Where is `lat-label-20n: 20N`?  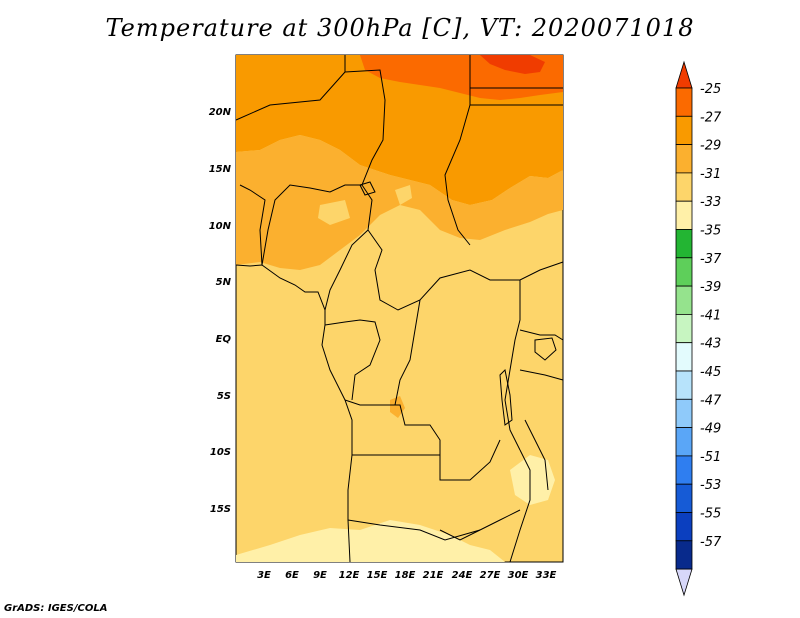
lat-label-20n: 20N is located at coordinates (220, 112).